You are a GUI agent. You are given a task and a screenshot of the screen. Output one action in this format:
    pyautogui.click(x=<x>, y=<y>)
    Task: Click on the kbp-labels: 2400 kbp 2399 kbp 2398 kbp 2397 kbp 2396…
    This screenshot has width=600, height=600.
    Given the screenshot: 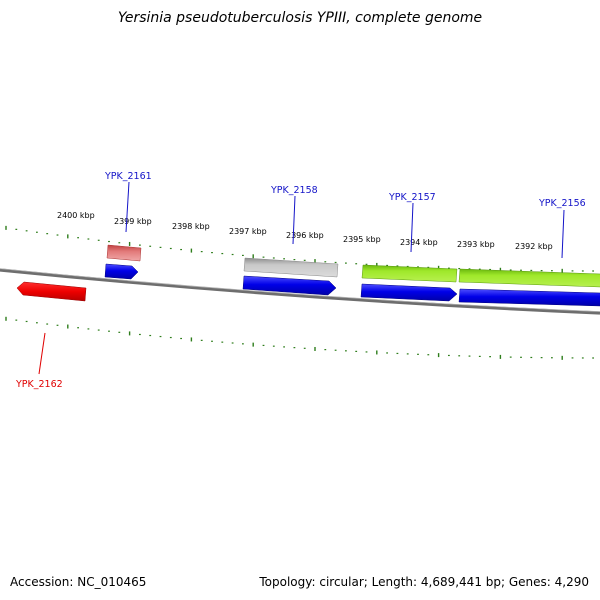 What is the action you would take?
    pyautogui.click(x=305, y=231)
    